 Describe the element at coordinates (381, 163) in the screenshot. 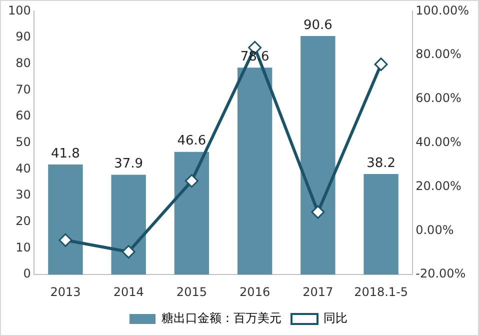

I see `data-label: 38.2` at that location.